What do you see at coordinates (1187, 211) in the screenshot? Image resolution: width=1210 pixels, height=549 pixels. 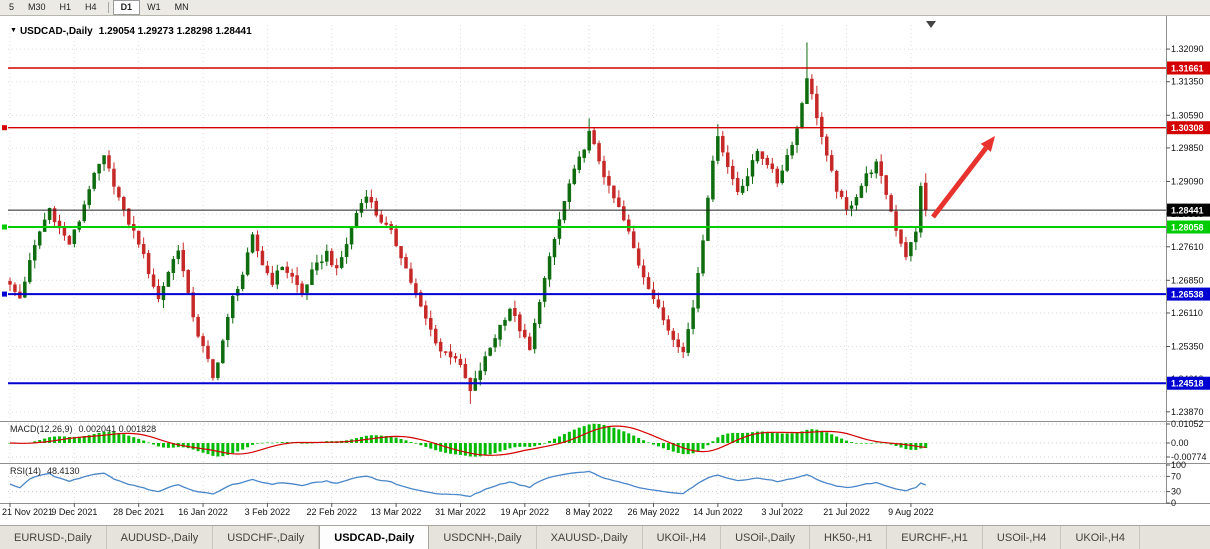 I see `svg-text: 1.28441` at bounding box center [1187, 211].